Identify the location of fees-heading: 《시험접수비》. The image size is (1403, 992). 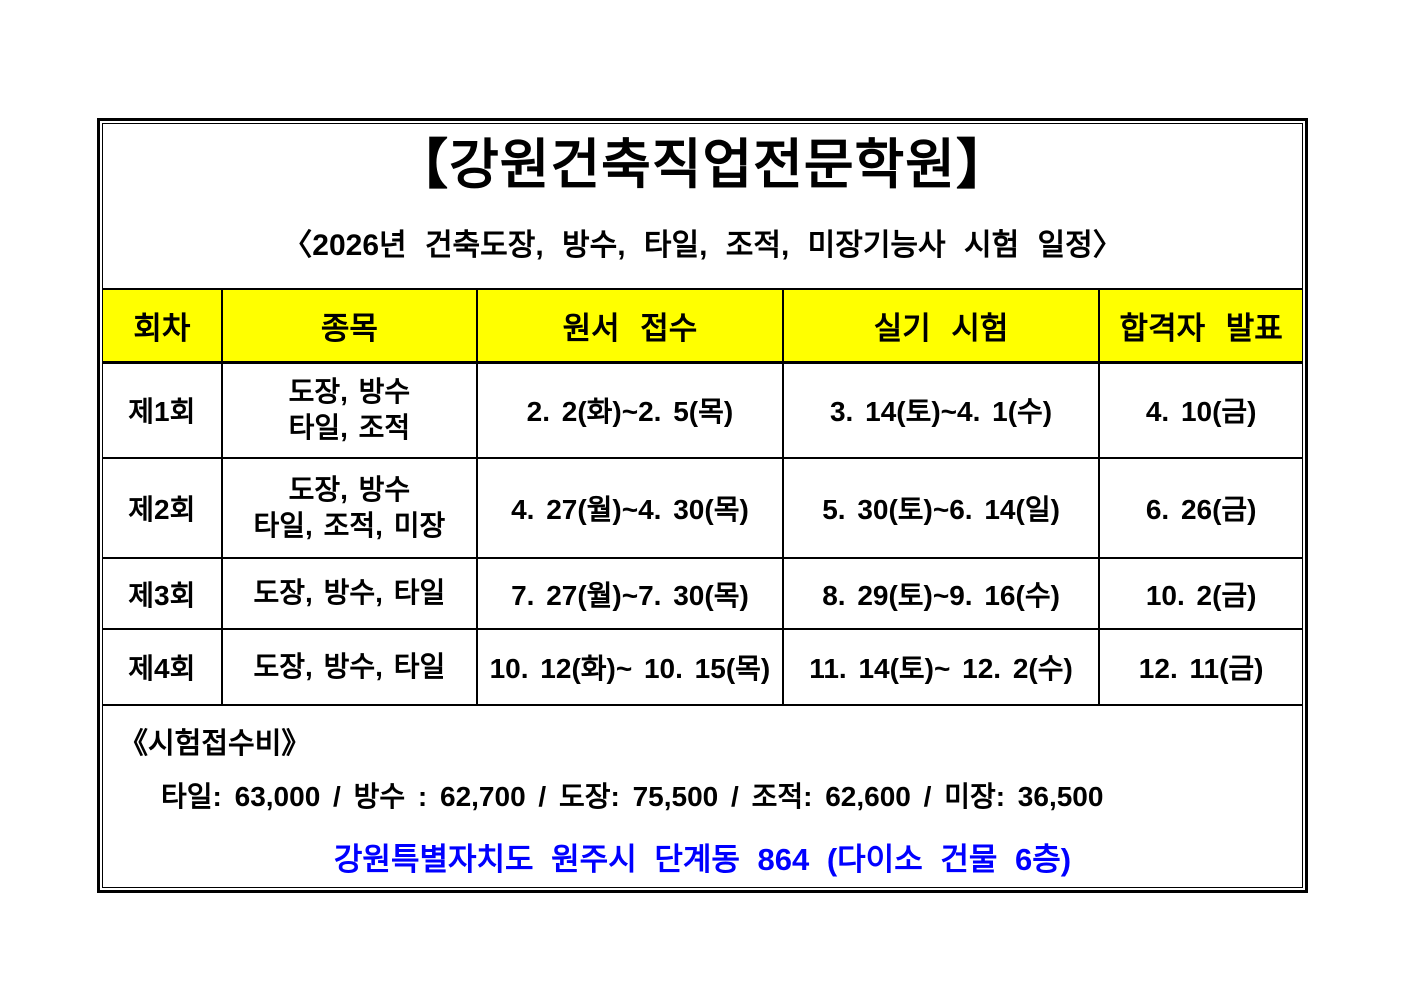
(215, 744).